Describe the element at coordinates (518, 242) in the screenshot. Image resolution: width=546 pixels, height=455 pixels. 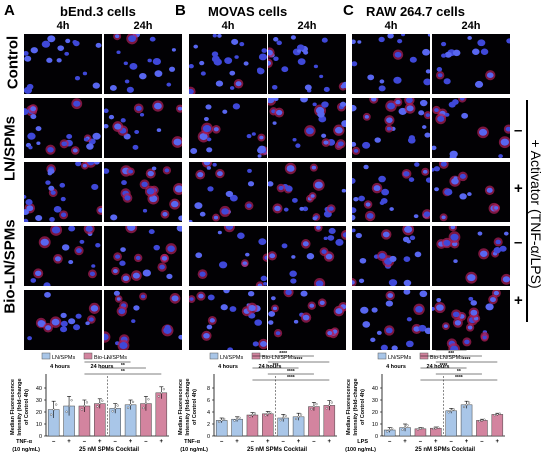
I see `side-sign-minus-2: –` at that location.